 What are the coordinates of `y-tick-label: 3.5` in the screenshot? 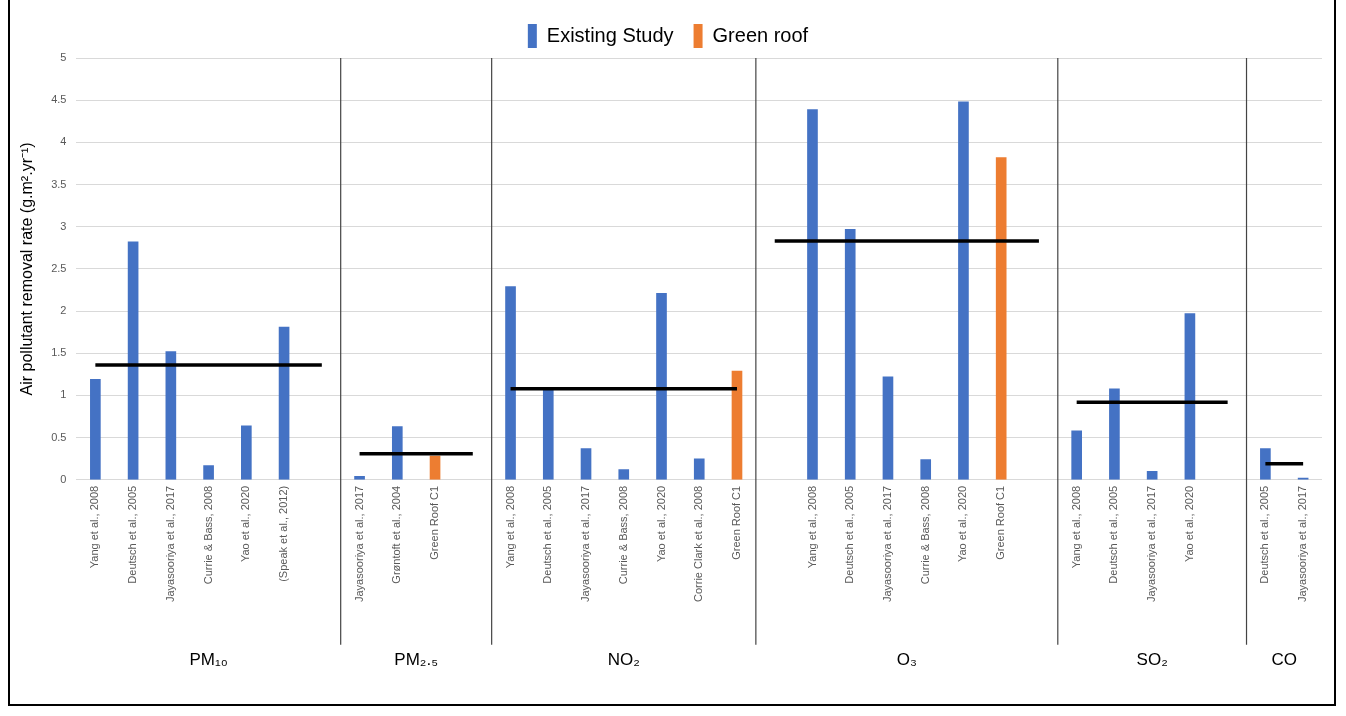 It's located at (59, 183).